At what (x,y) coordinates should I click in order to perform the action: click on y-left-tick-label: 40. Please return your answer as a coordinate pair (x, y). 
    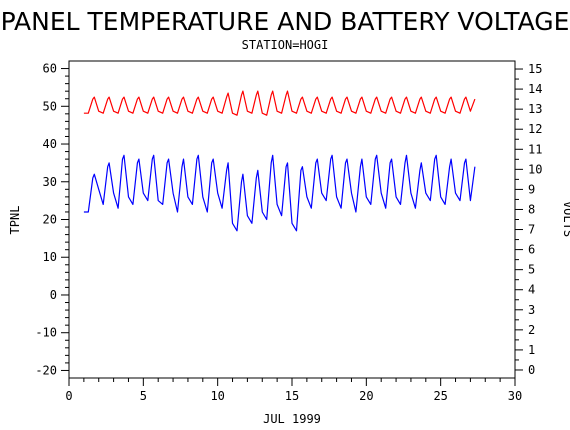
    Looking at the image, I should click on (50, 144).